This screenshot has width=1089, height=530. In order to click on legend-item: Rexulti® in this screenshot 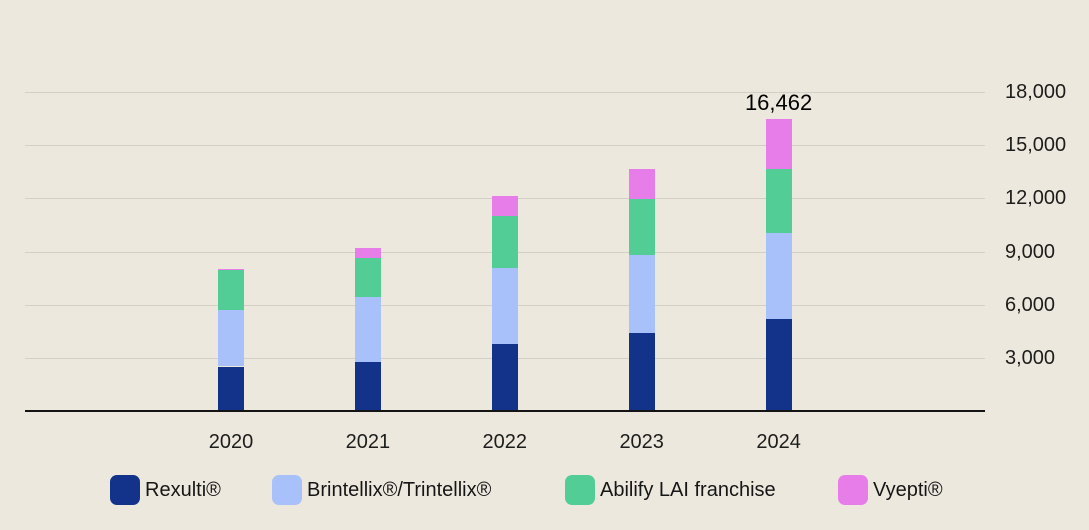, I will do `click(165, 490)`.